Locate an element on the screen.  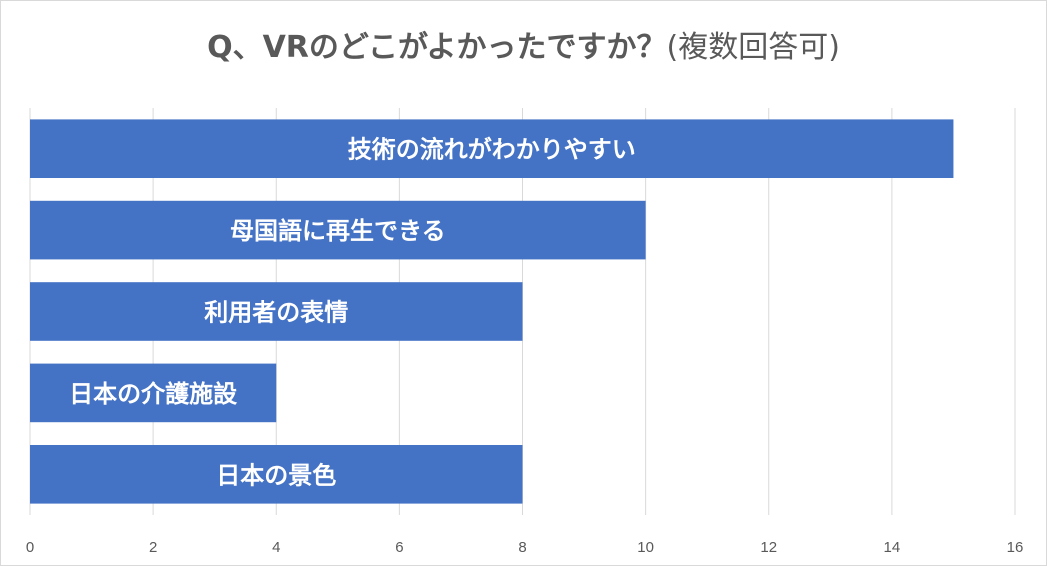
x-tick-label: 0 is located at coordinates (30, 547).